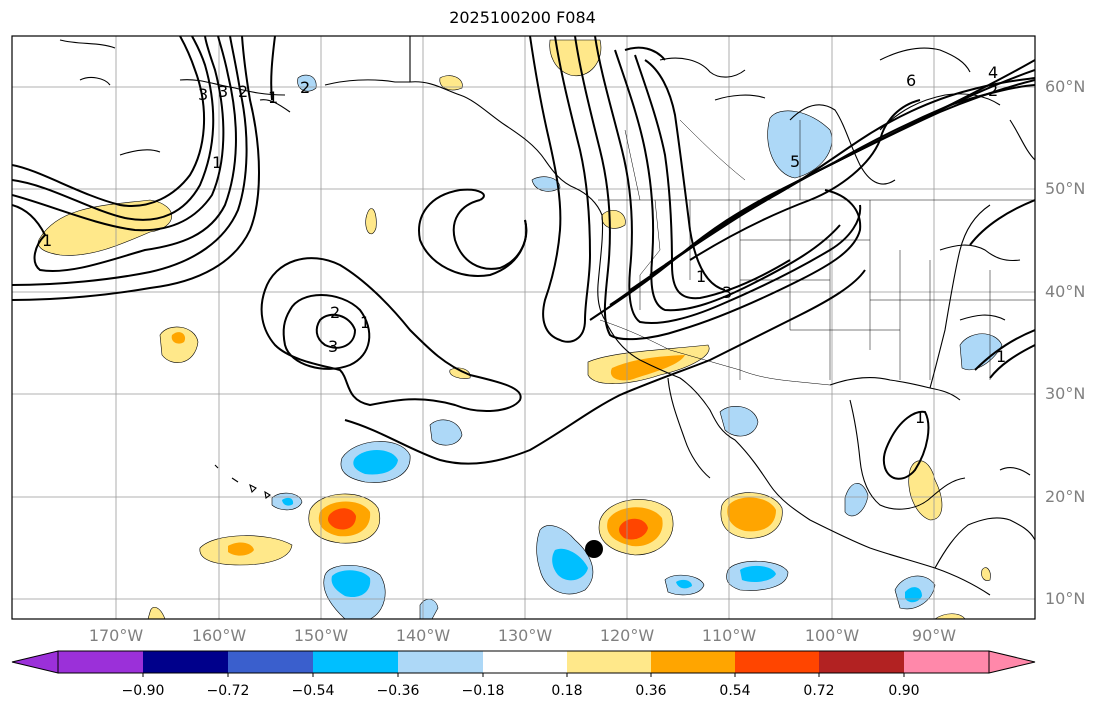 This screenshot has height=712, width=1105. Describe the element at coordinates (1065, 598) in the screenshot. I see `lat-label: 10°N` at that location.